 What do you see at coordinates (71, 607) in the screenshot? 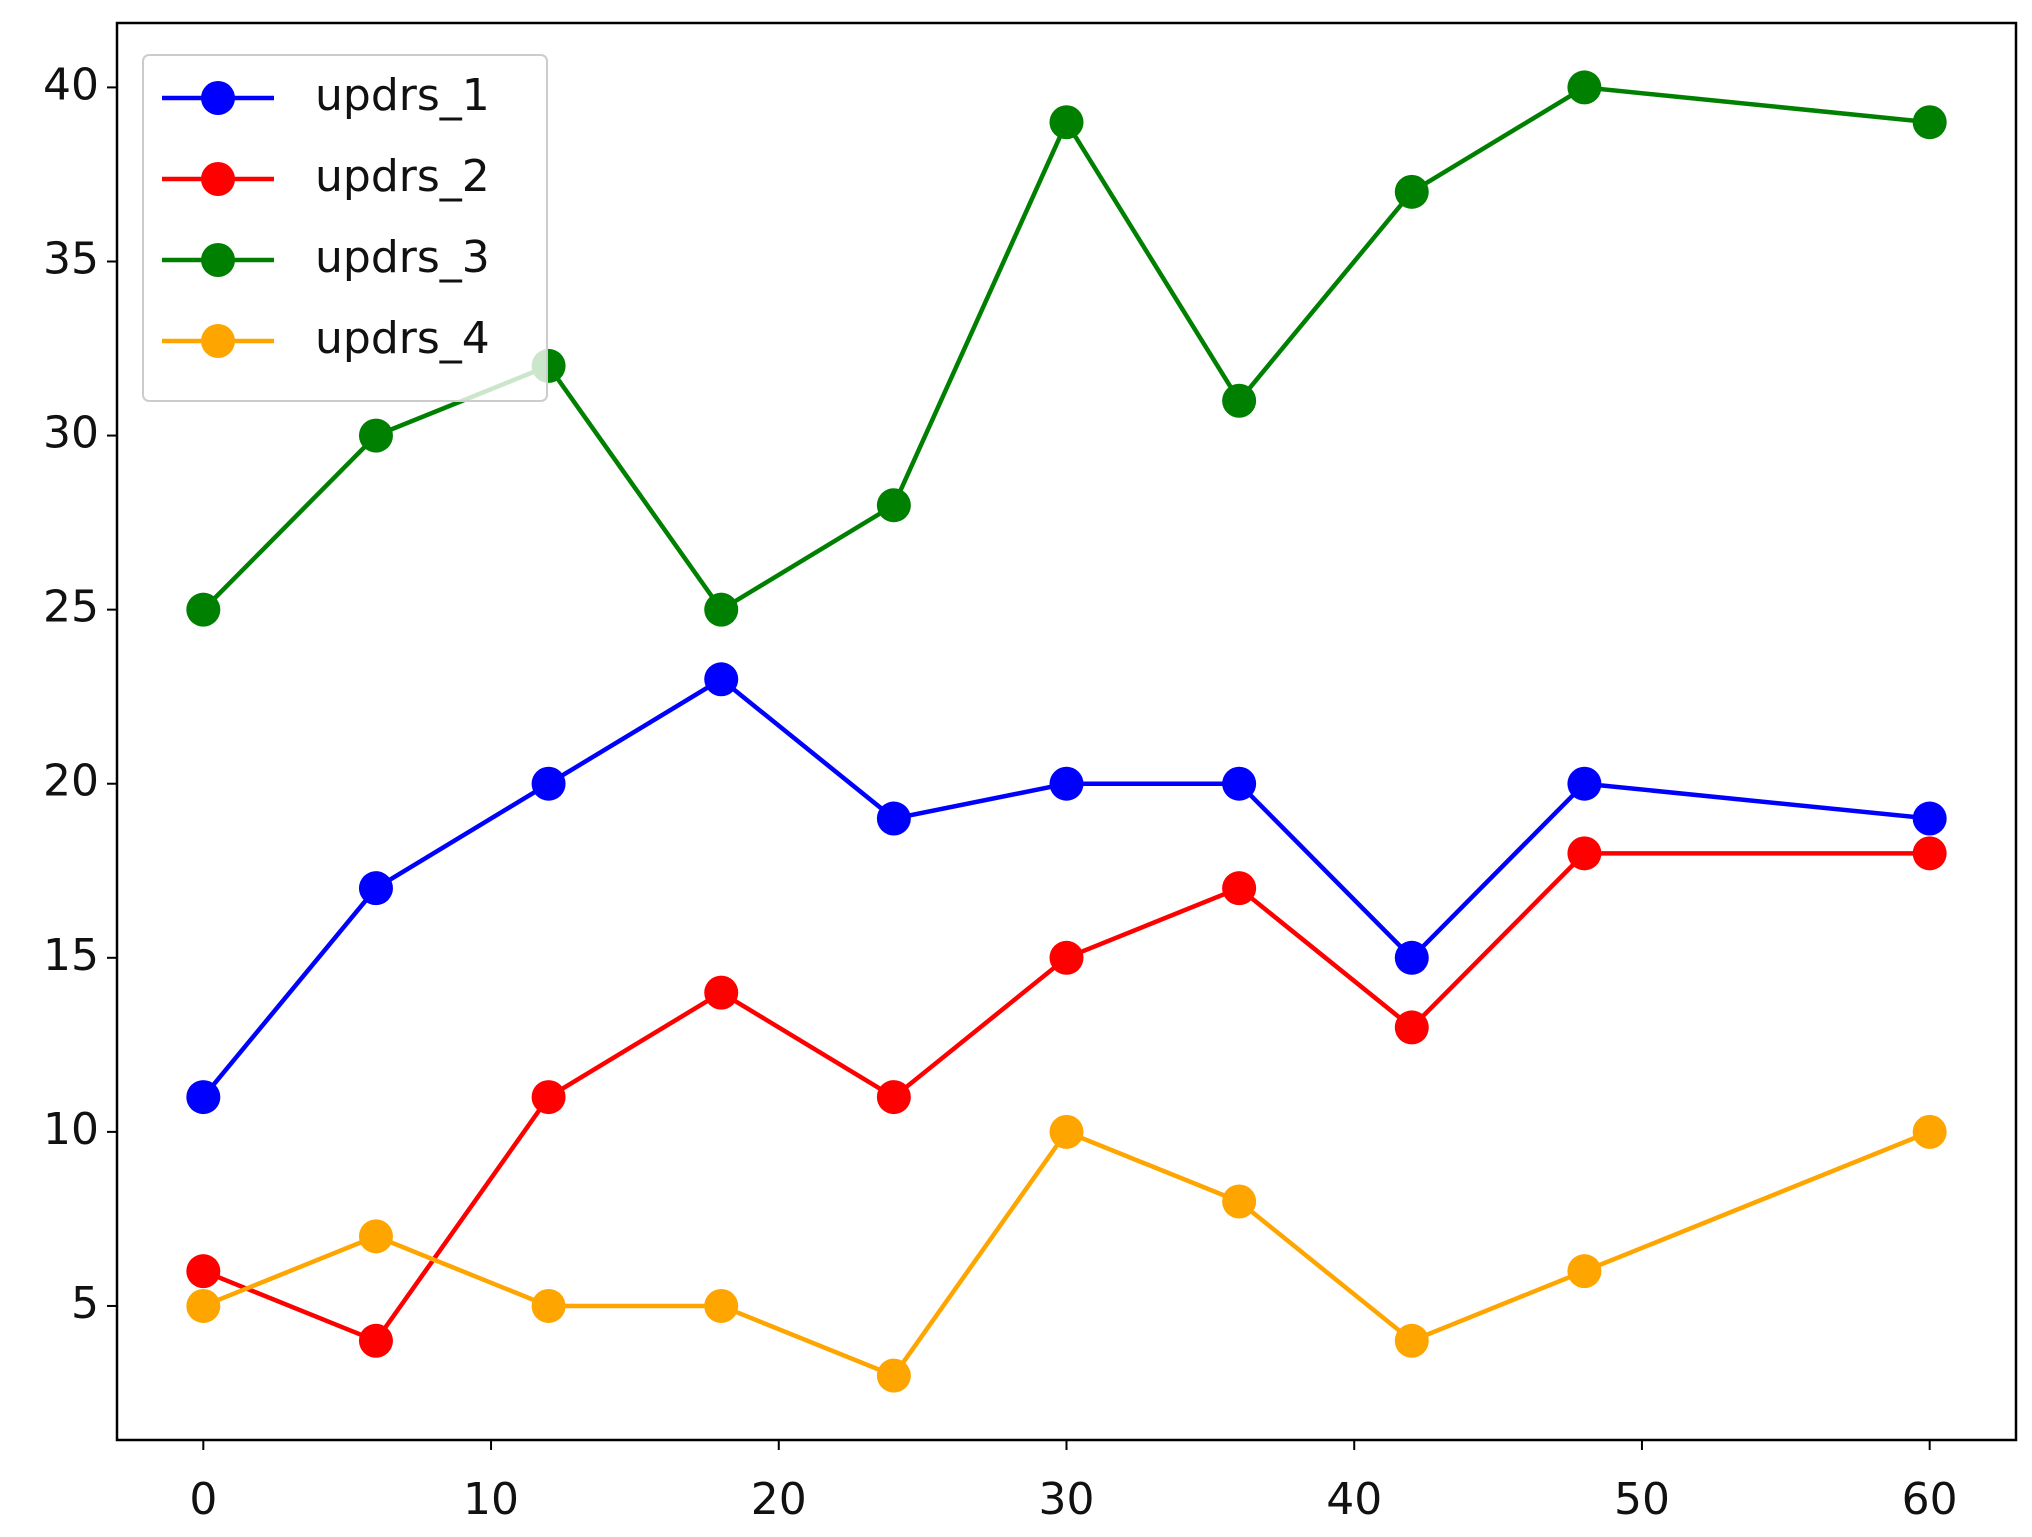
I see `y-tick-label: 25` at bounding box center [71, 607].